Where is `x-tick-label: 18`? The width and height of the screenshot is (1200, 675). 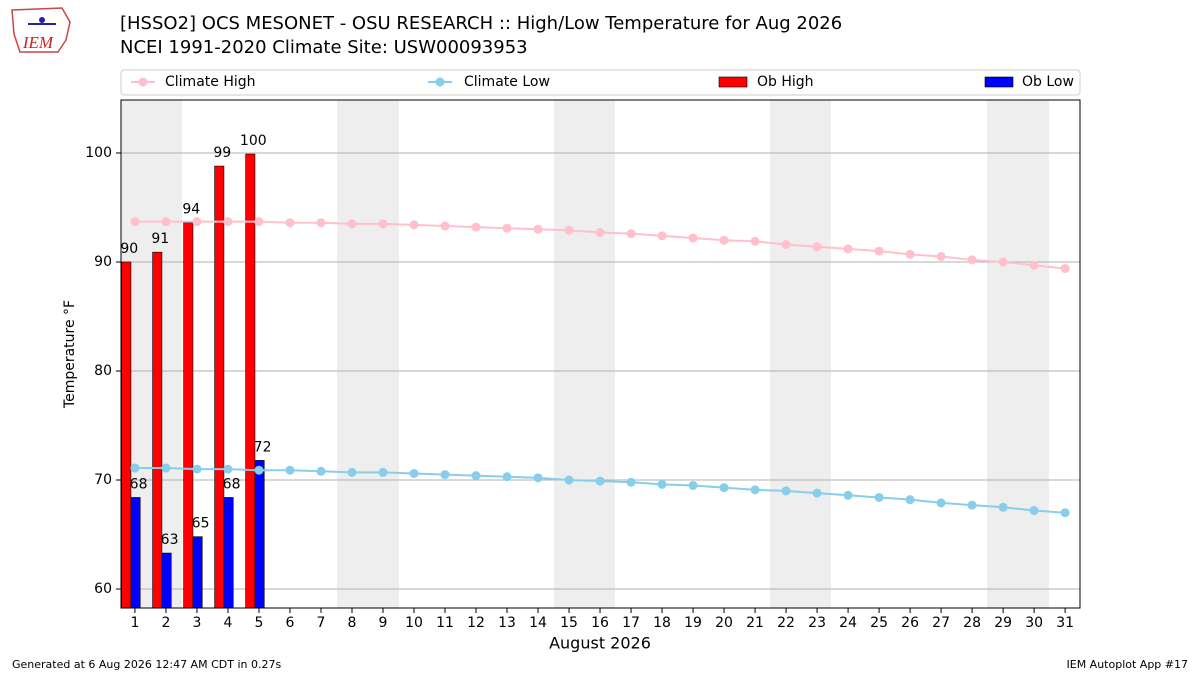 x-tick-label: 18 is located at coordinates (662, 623).